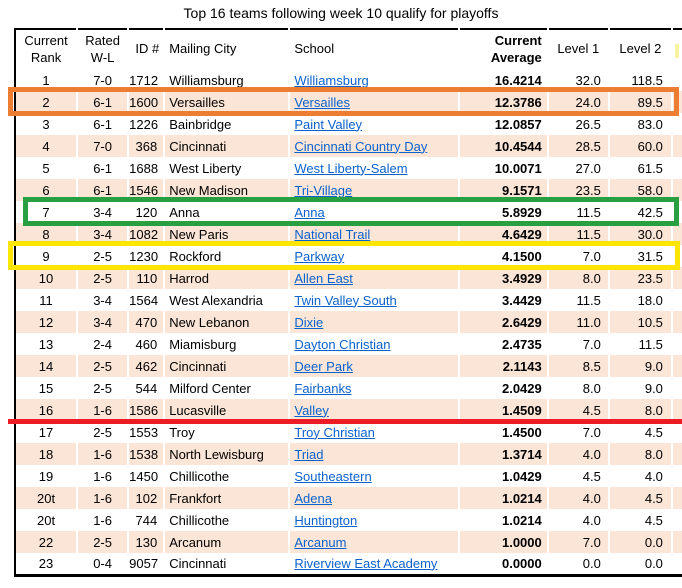 The width and height of the screenshot is (682, 588). What do you see at coordinates (503, 300) in the screenshot?
I see `current-average-cell: 3.4429` at bounding box center [503, 300].